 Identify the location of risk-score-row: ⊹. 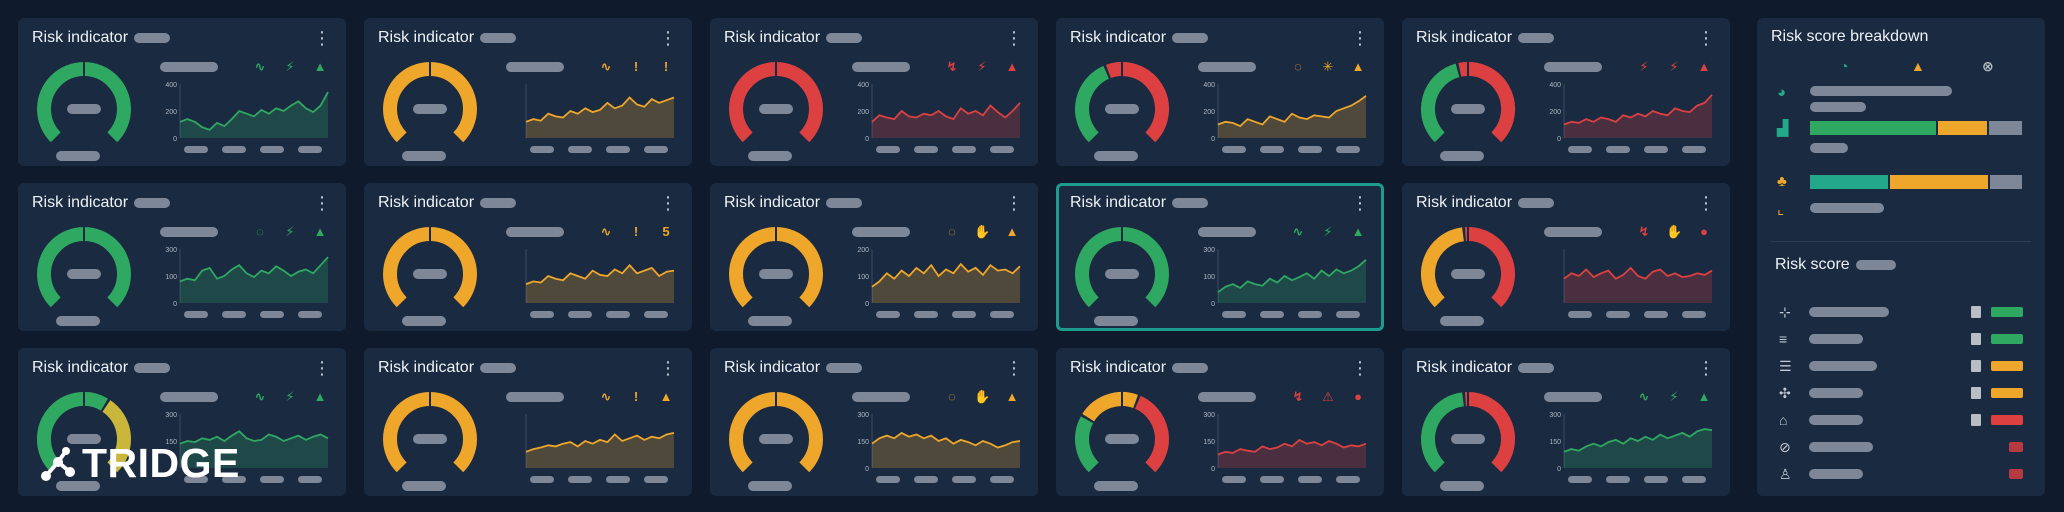
(1901, 312).